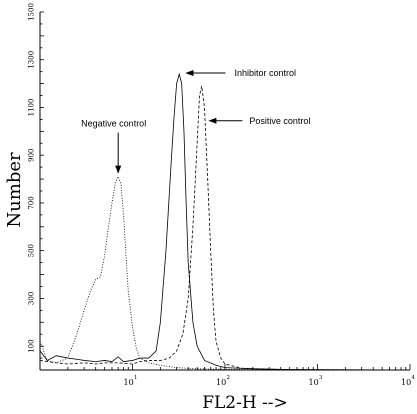  Describe the element at coordinates (279, 121) in the screenshot. I see `annotation-positive-control: Positive control` at that location.